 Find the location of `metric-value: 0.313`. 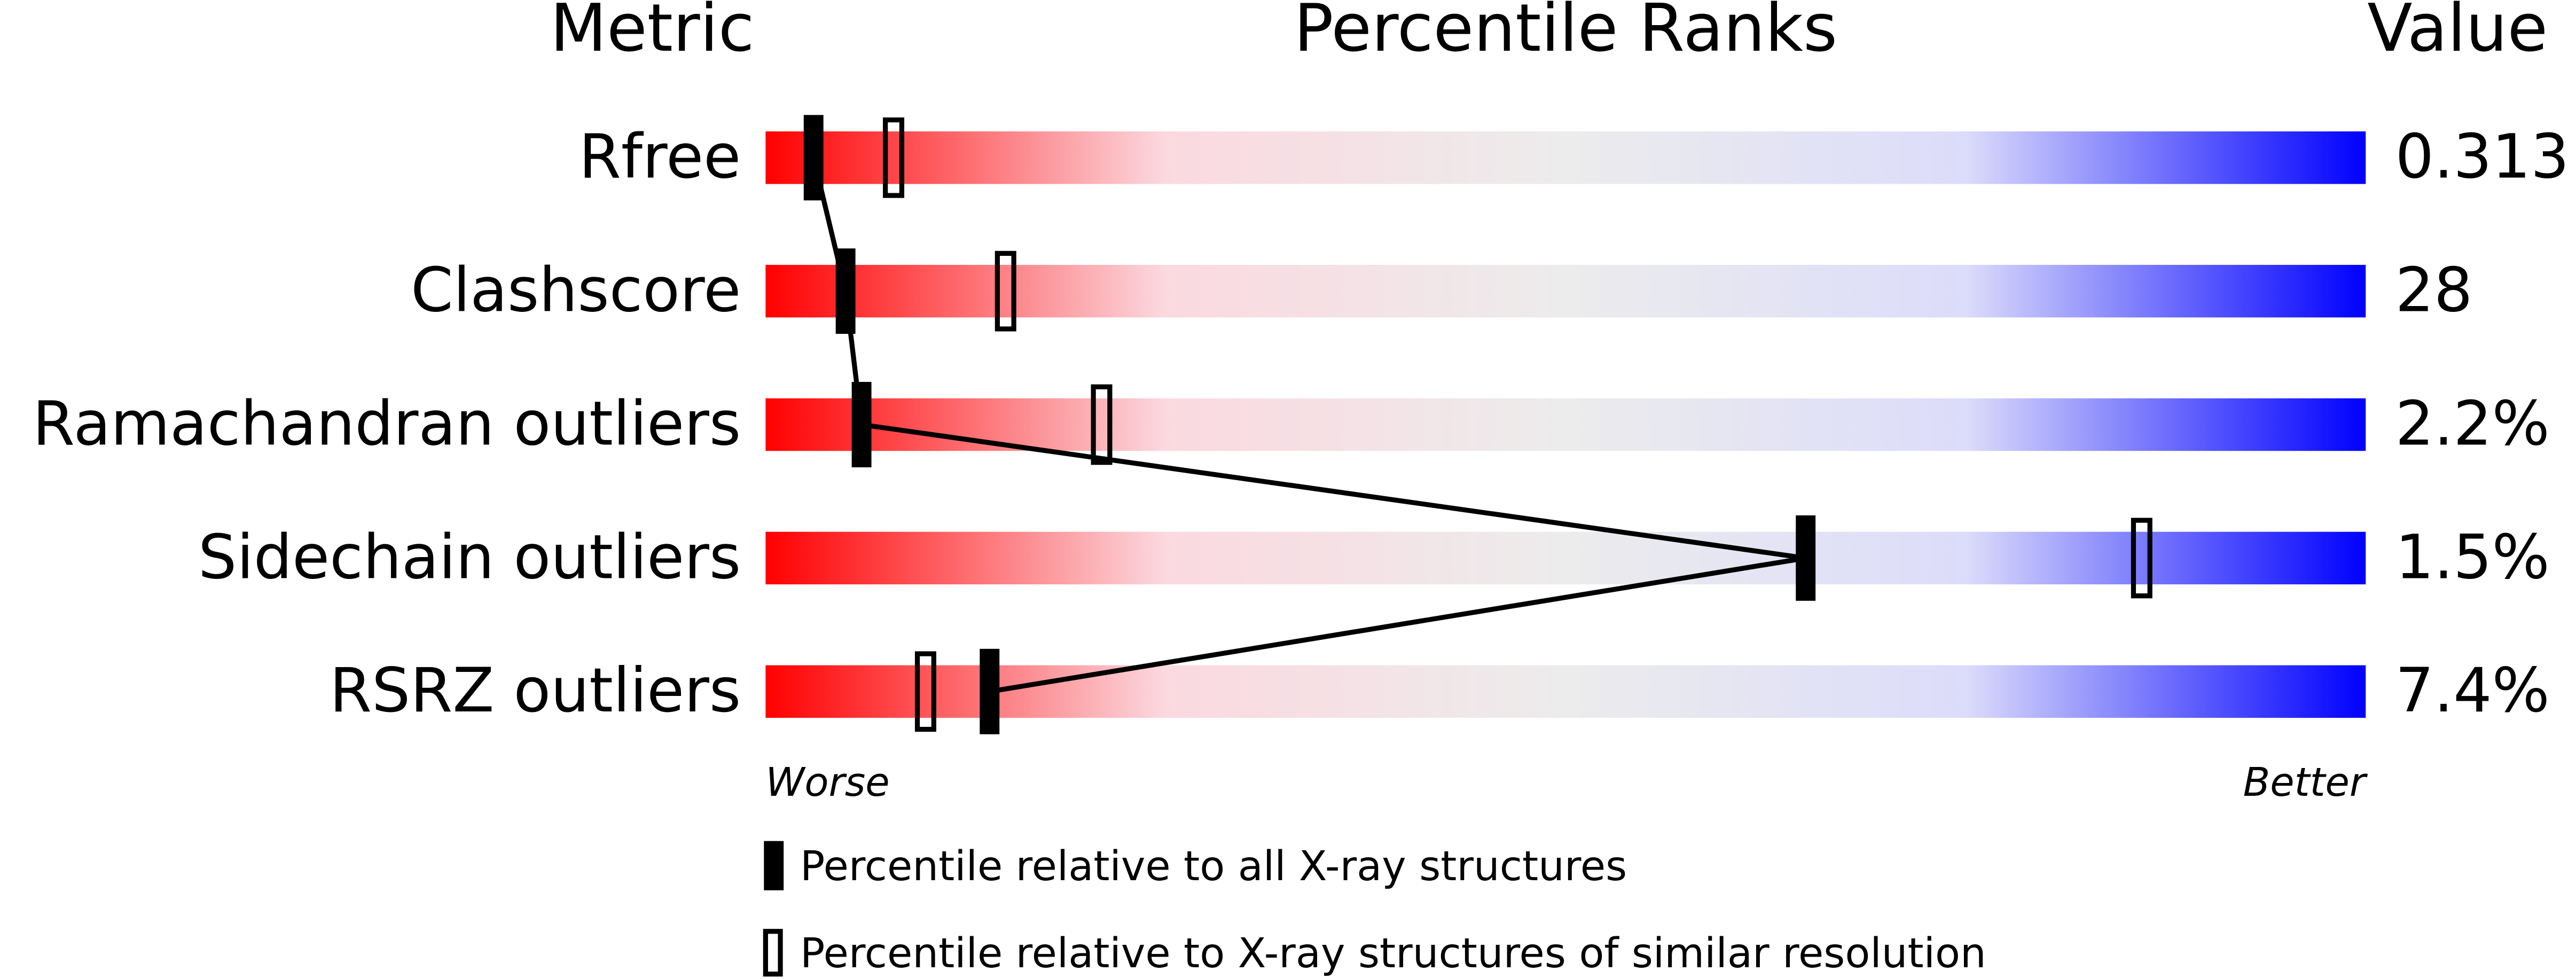

metric-value: 0.313 is located at coordinates (2482, 156).